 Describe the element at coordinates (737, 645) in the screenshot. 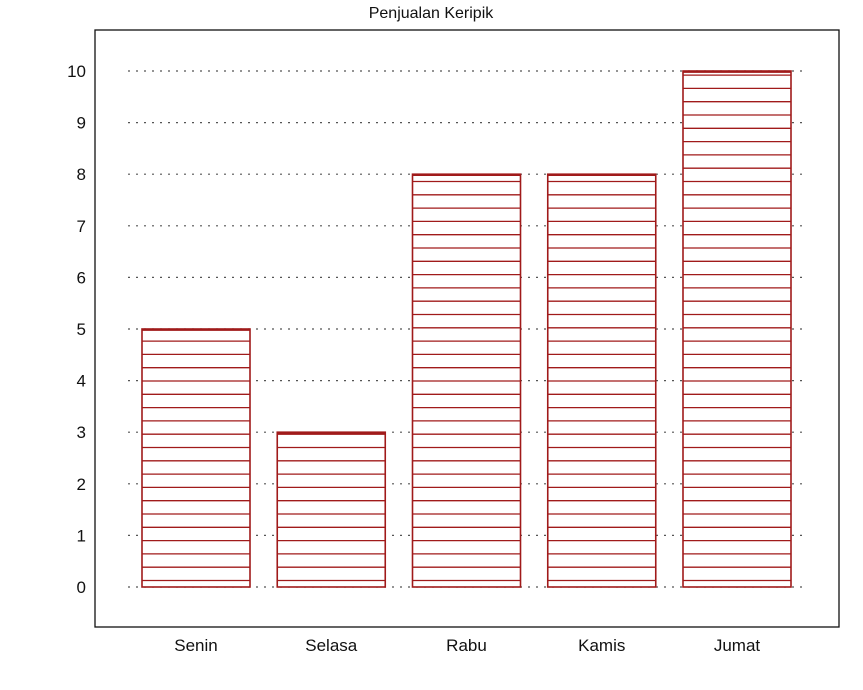

I see `x-tick-label: Jumat` at that location.